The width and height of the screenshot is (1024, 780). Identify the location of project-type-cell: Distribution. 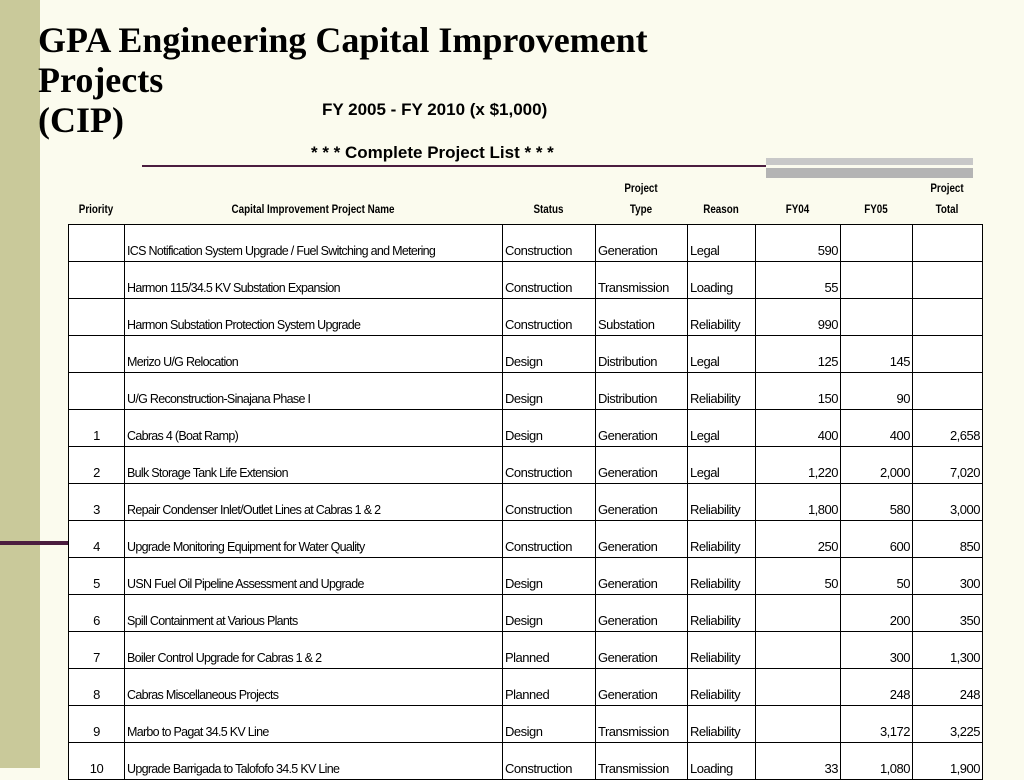
(641, 391).